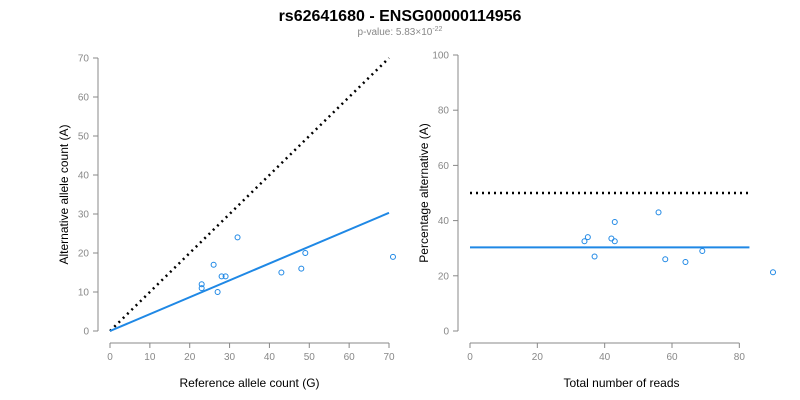 The image size is (800, 400). What do you see at coordinates (249, 271) in the screenshot?
I see `fit-line` at bounding box center [249, 271].